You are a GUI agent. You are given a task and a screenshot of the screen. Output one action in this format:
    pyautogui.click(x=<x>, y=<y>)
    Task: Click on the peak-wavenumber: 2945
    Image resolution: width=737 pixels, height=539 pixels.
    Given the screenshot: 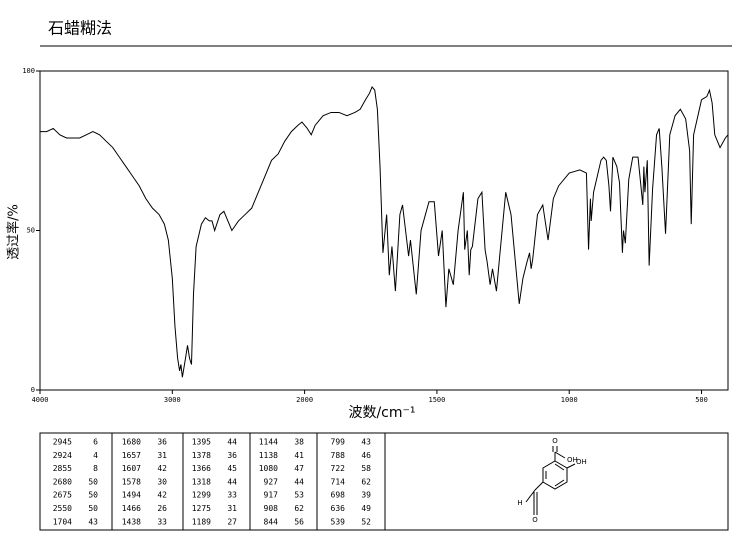 What is the action you would take?
    pyautogui.click(x=62, y=442)
    